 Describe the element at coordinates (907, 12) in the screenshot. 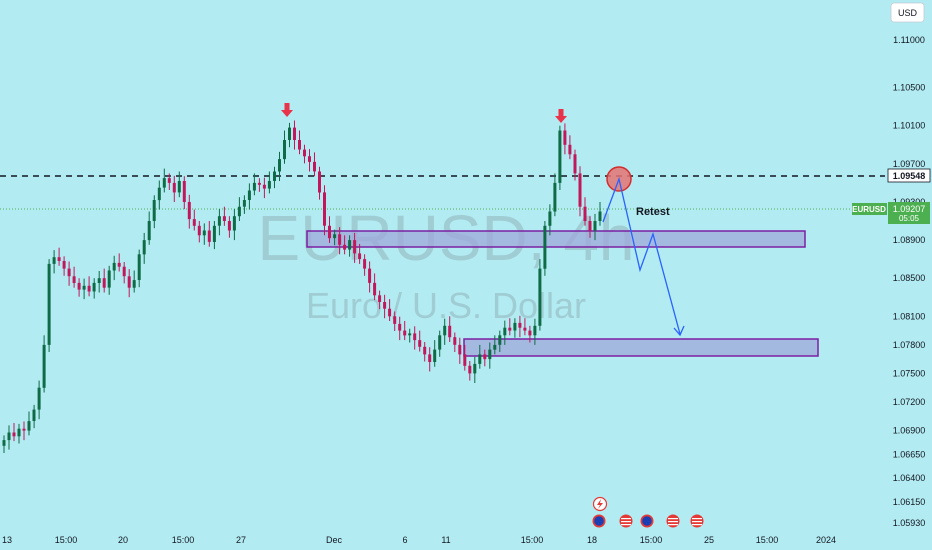

I see `currency-button: USD` at that location.